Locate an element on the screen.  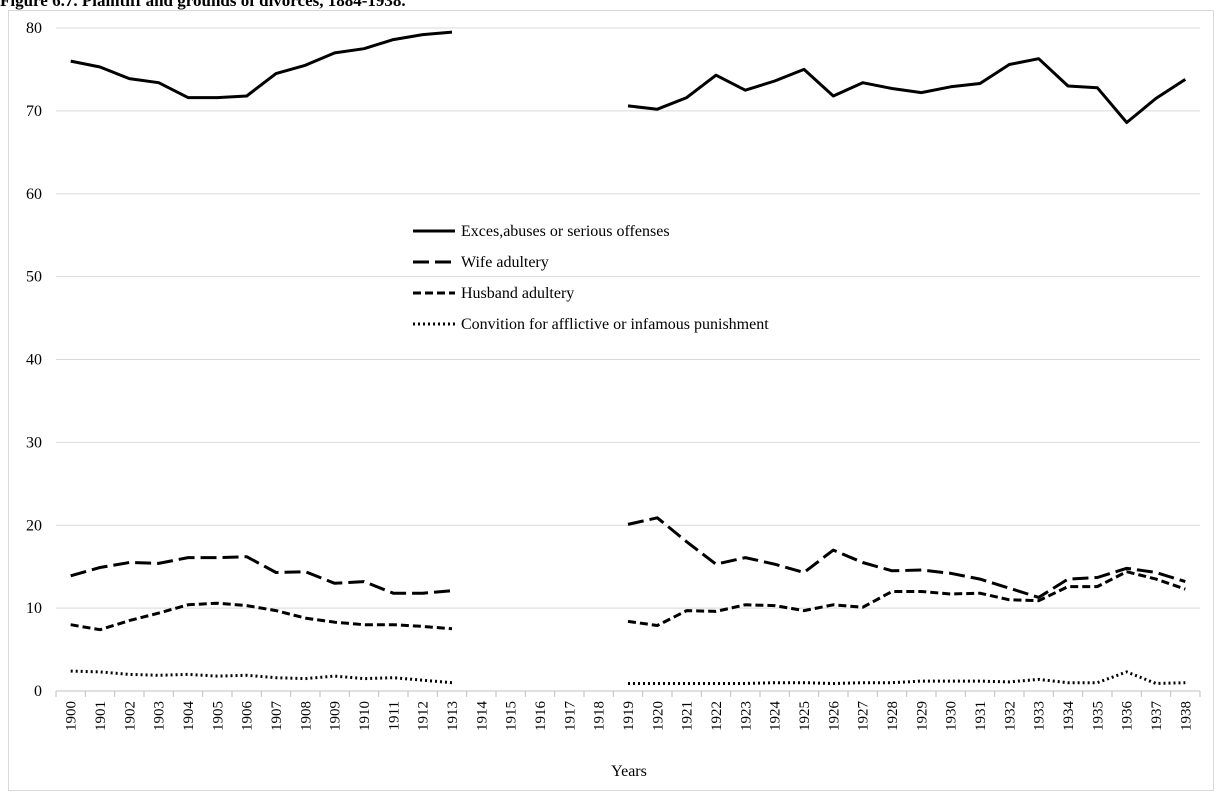
x-tick-label: 1913 is located at coordinates (453, 716).